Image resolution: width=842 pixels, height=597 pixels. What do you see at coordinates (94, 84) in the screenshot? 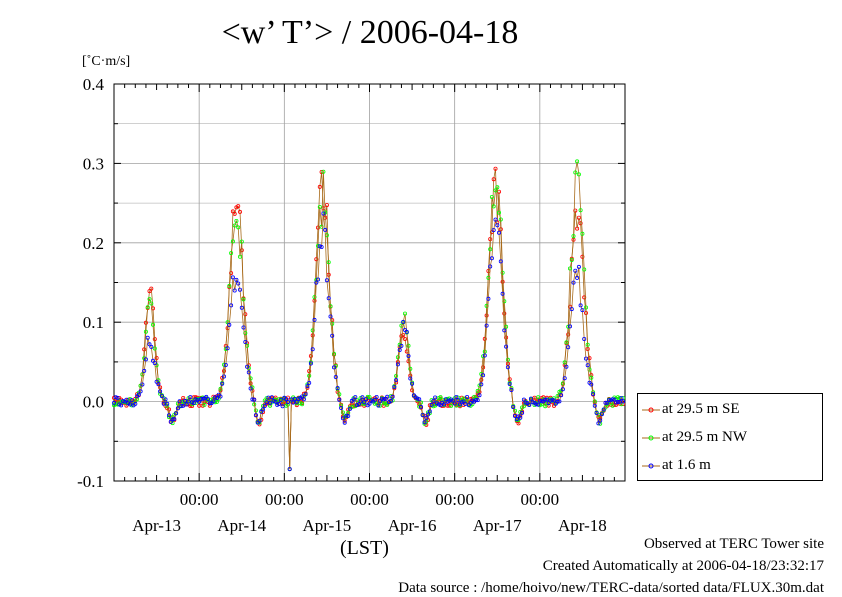
I see `y-tick-label: 0.4` at bounding box center [94, 84].